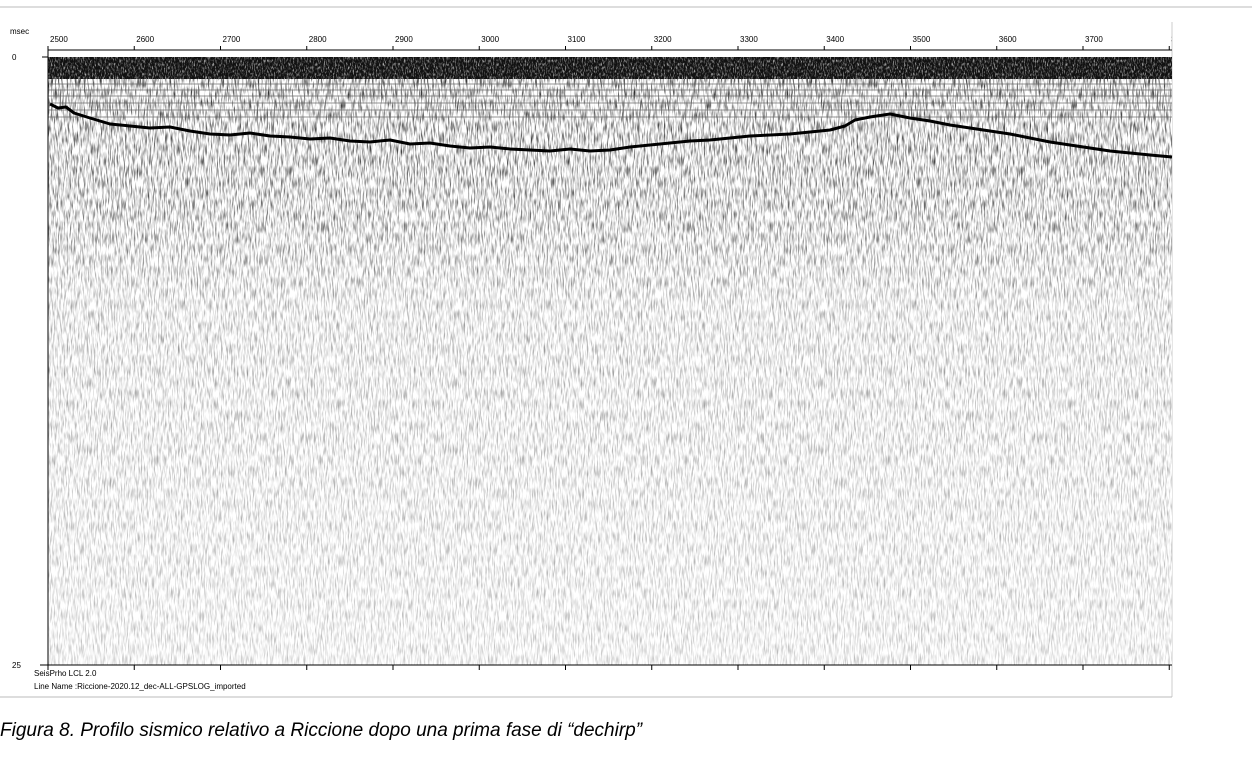 The width and height of the screenshot is (1252, 781). What do you see at coordinates (14, 57) in the screenshot?
I see `y-tick-label: 0` at bounding box center [14, 57].